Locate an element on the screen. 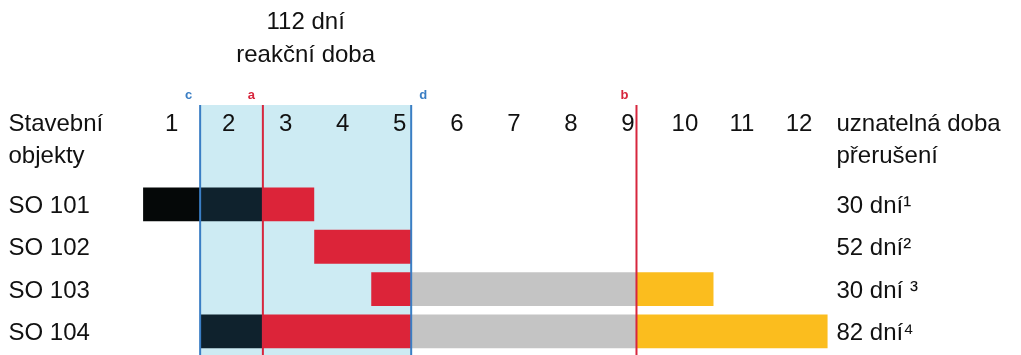  x-tick-label: 11 is located at coordinates (742, 122).